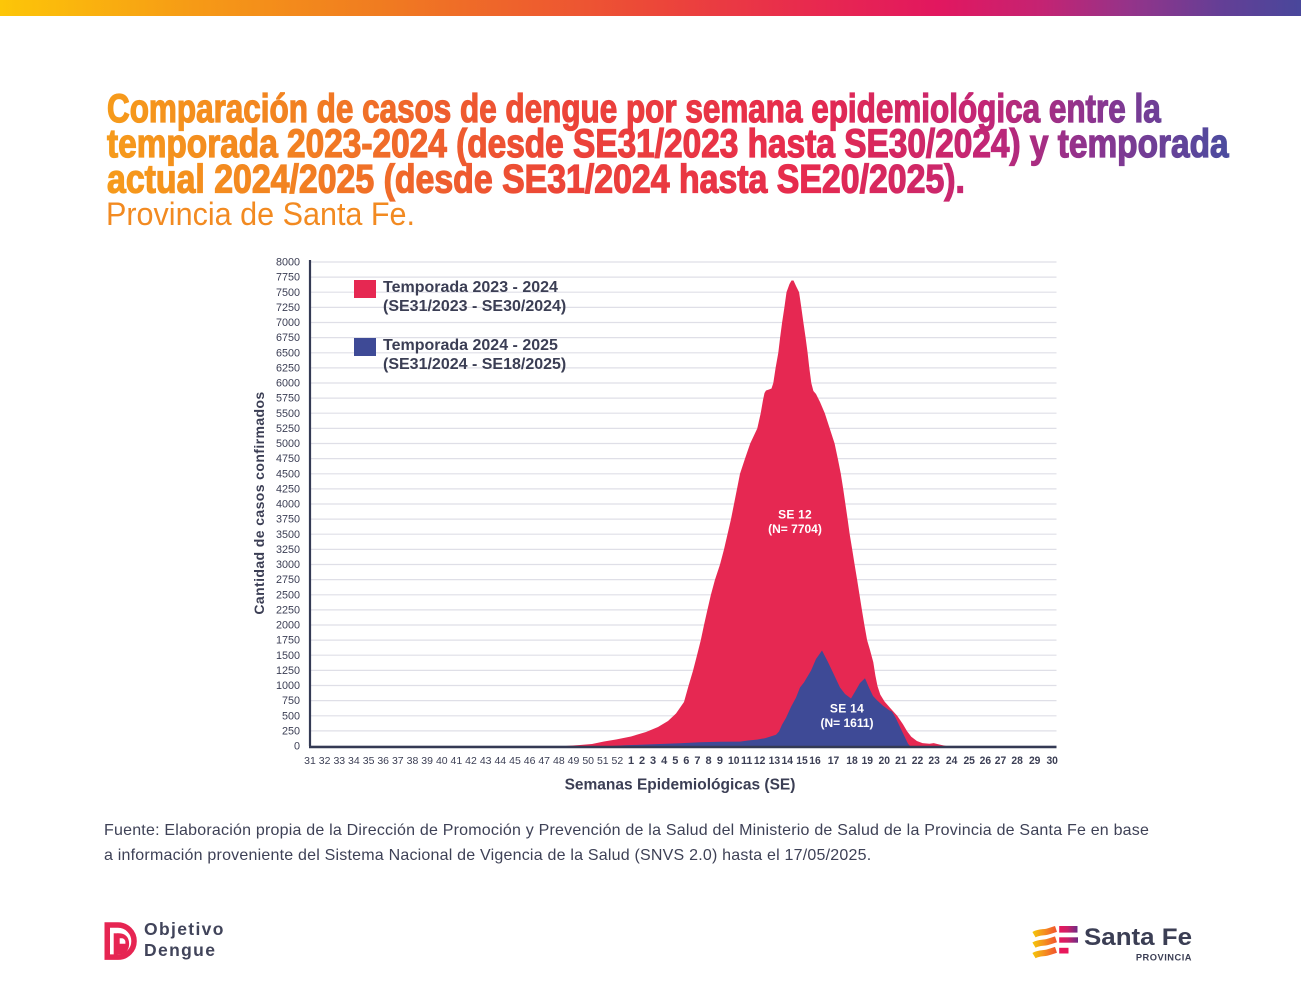 The image size is (1301, 995). Describe the element at coordinates (427, 761) in the screenshot. I see `svg-text: 39` at that location.